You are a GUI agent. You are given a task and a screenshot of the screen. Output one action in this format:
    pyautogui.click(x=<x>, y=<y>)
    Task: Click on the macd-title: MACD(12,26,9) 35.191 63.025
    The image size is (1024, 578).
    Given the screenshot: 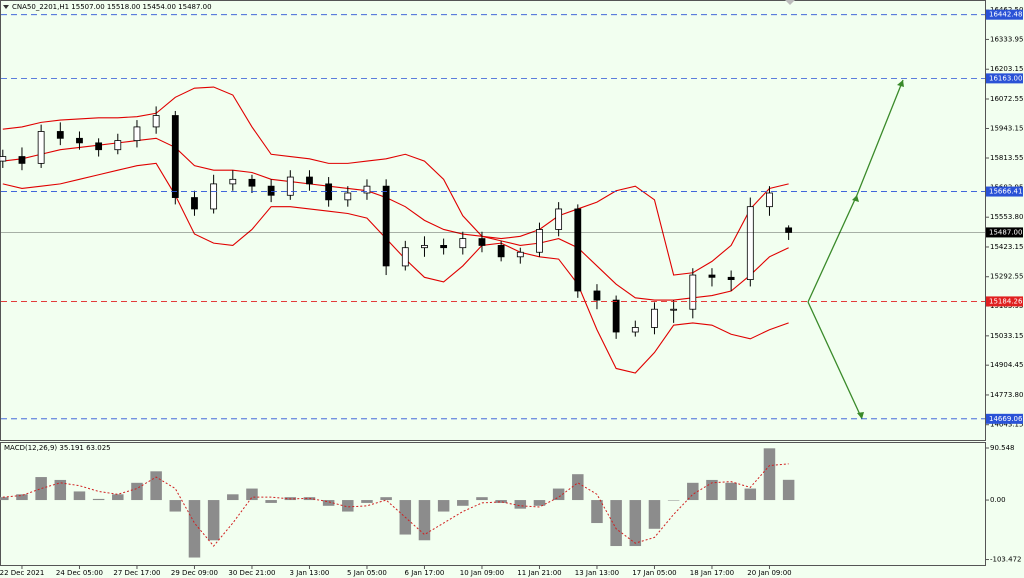 What is the action you would take?
    pyautogui.click(x=57, y=448)
    